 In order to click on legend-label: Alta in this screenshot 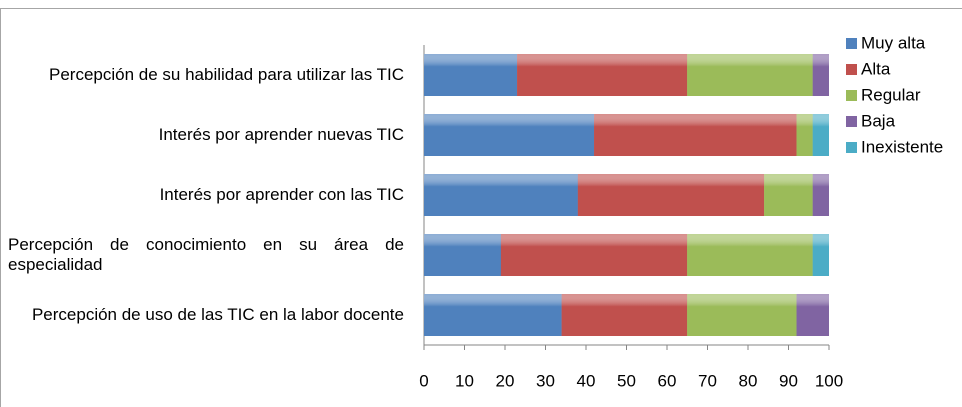, I will do `click(876, 68)`.